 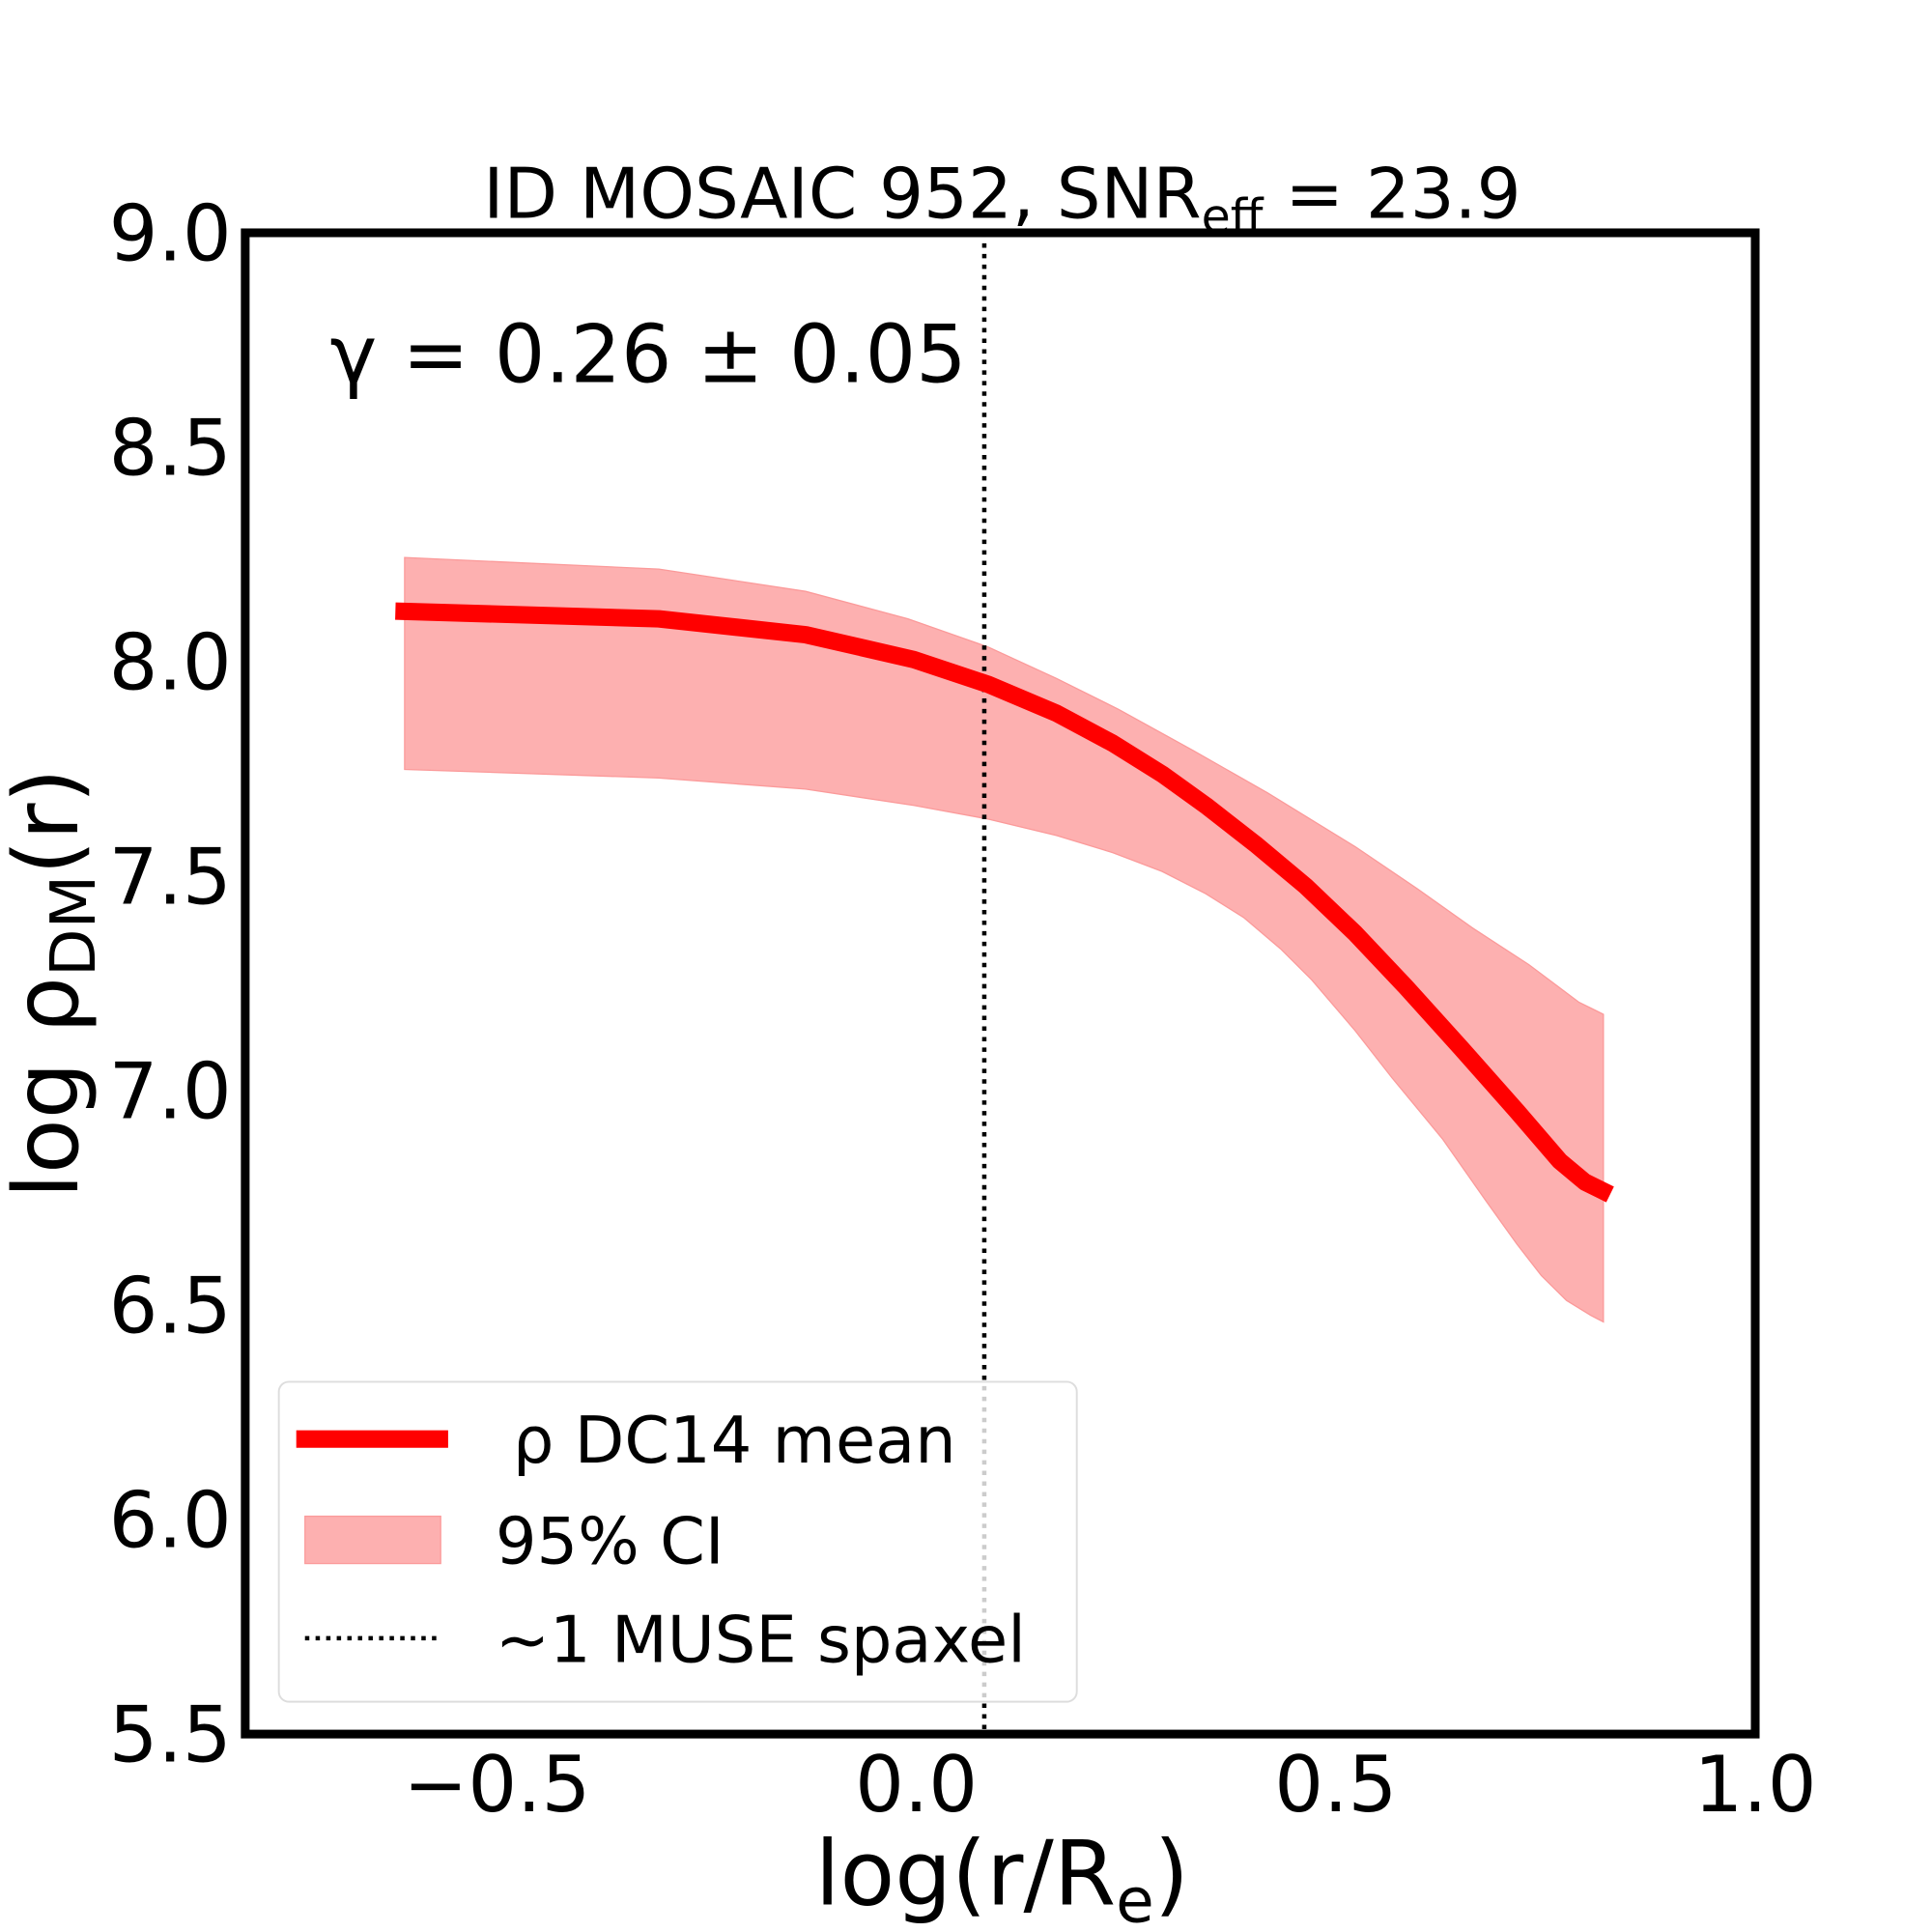 I want to click on y-tick-label: 8.0, so click(x=170, y=662).